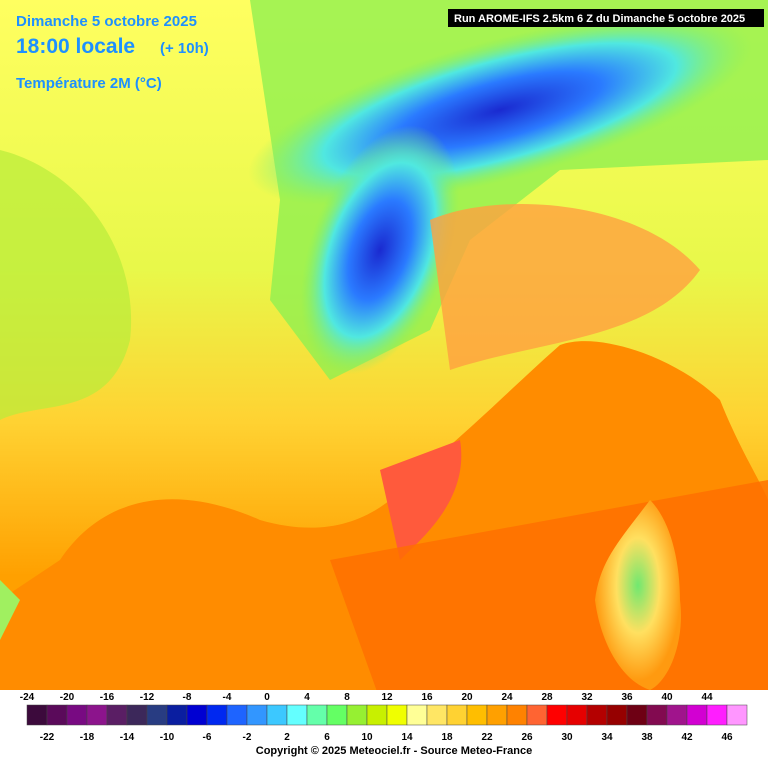 The height and width of the screenshot is (773, 768). Describe the element at coordinates (347, 697) in the screenshot. I see `scale-label: 8` at that location.